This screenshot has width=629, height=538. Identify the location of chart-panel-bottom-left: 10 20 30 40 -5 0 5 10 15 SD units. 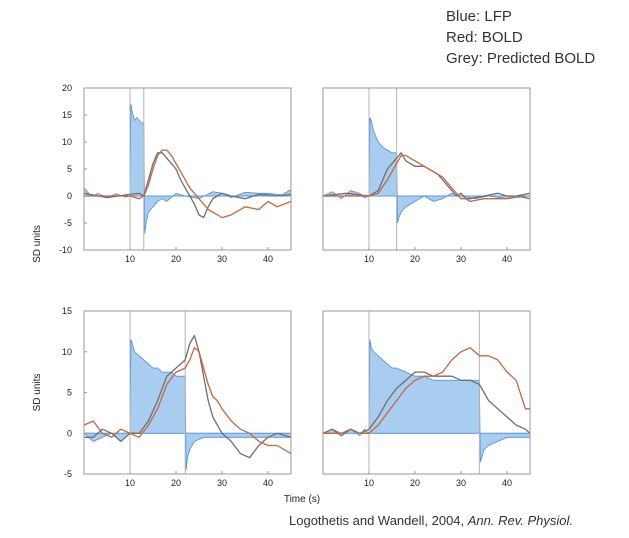
(162, 397).